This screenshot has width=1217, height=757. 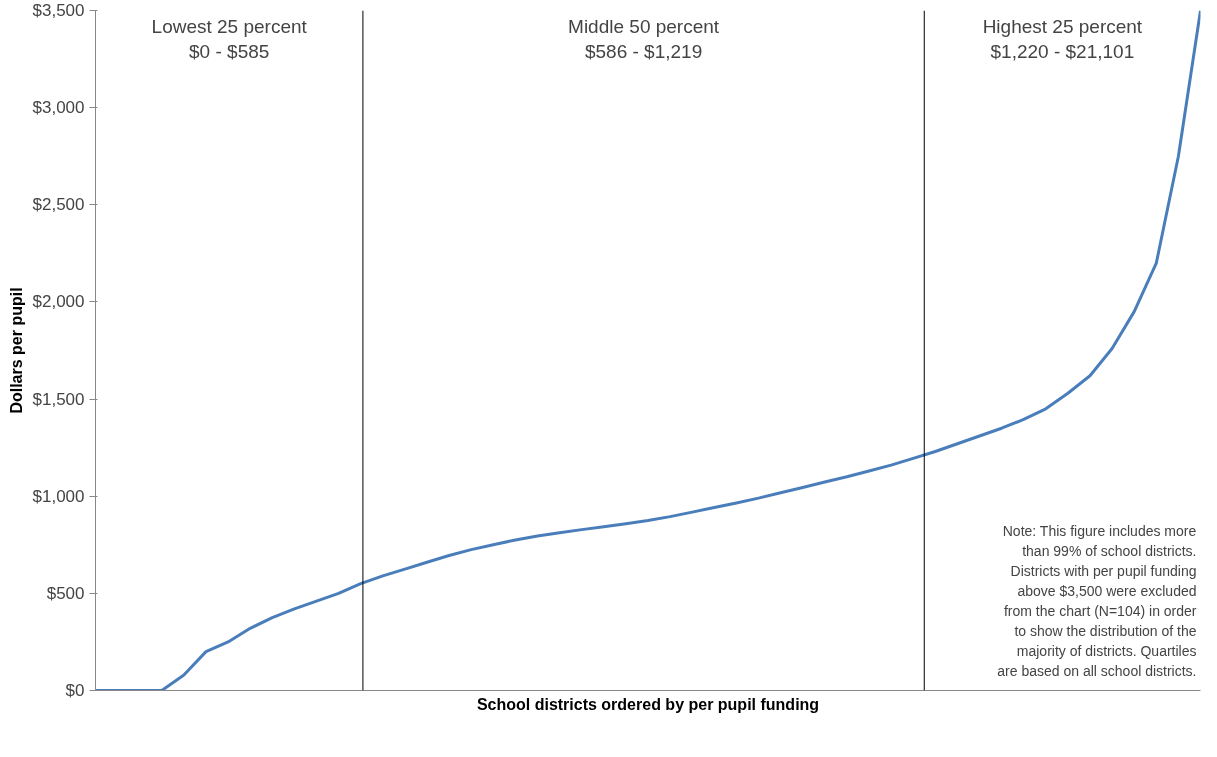 I want to click on y-axis-title: Dollars per pupil, so click(x=16, y=350).